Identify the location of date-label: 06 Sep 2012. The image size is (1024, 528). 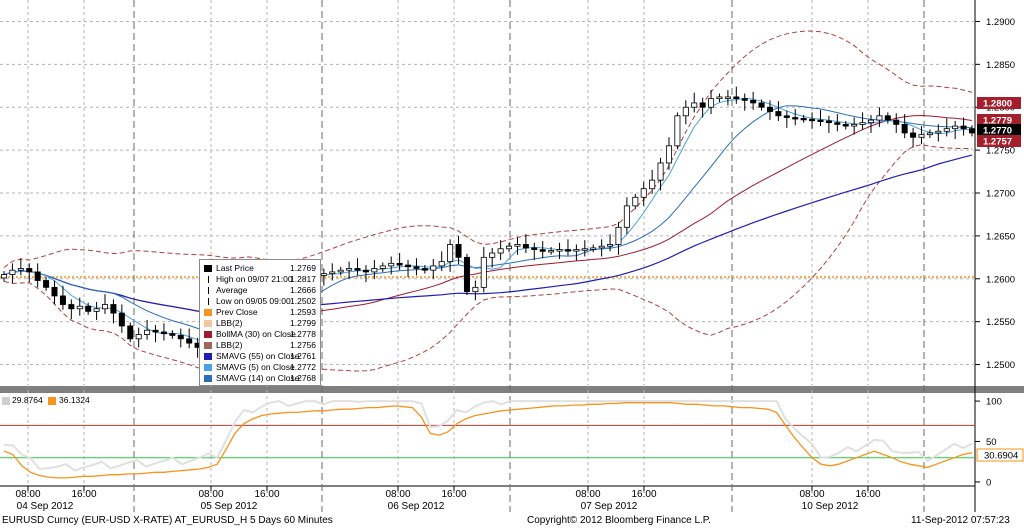
(416, 506).